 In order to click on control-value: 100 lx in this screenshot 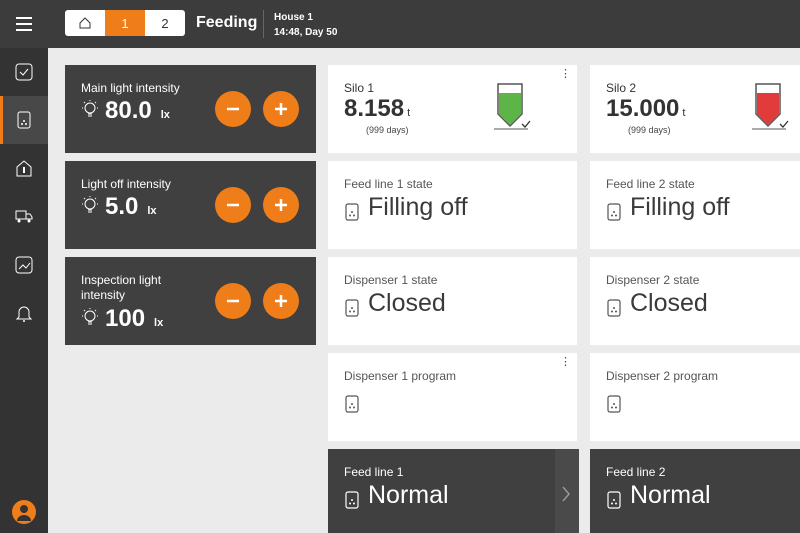, I will do `click(122, 319)`.